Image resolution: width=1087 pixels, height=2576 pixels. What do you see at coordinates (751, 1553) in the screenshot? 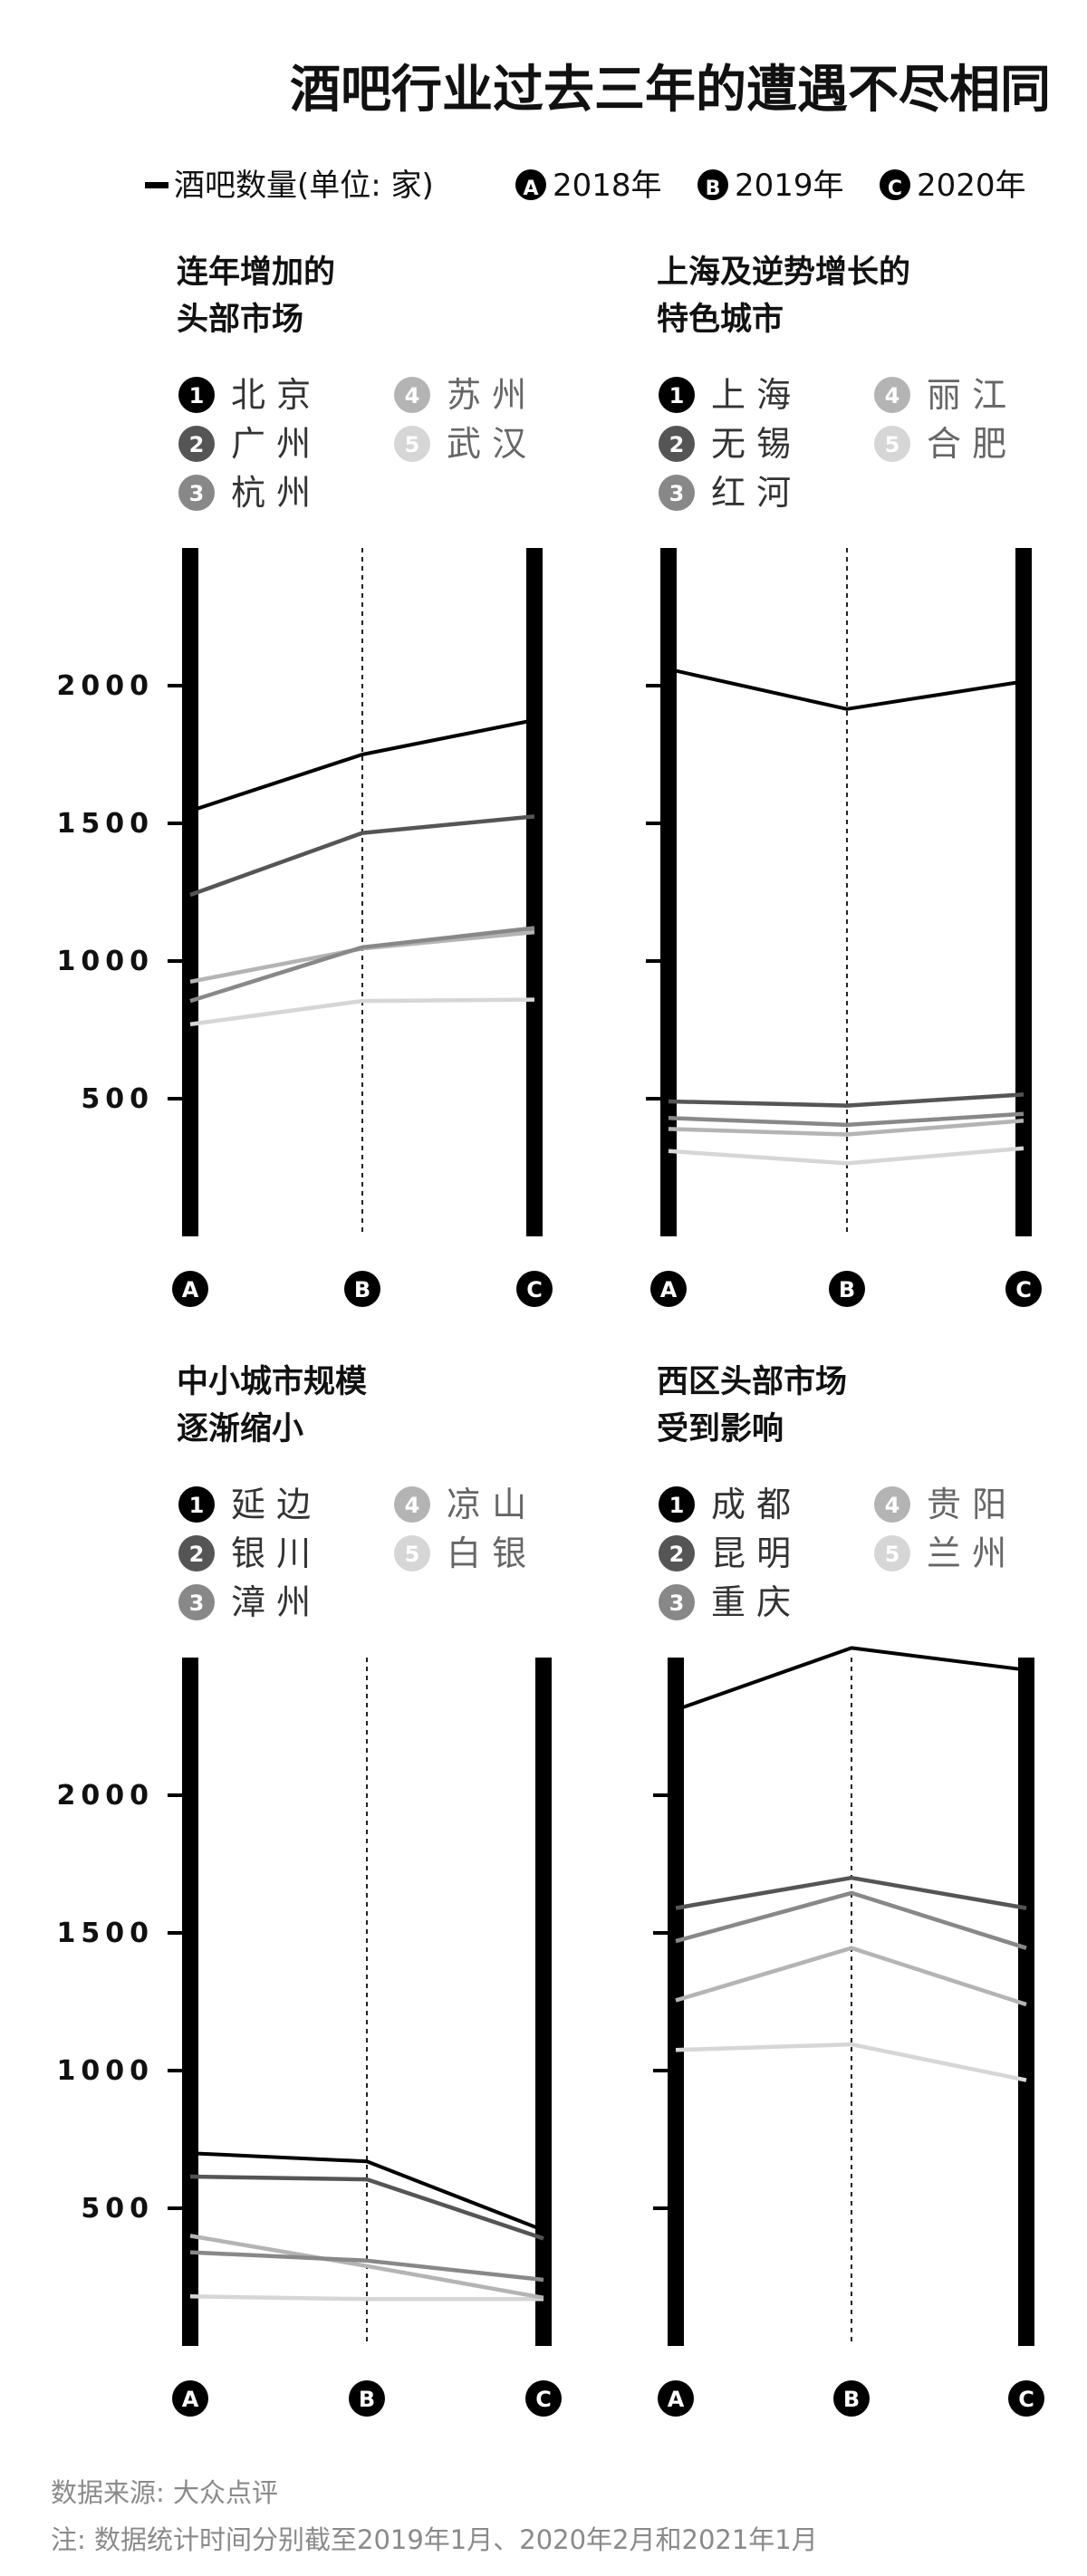
I see `legend-city: 昆 明` at bounding box center [751, 1553].